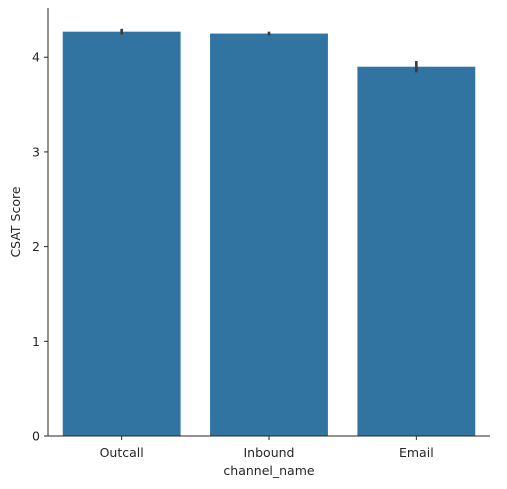 This screenshot has height=489, width=507. I want to click on y-tick-label: 3, so click(36, 151).